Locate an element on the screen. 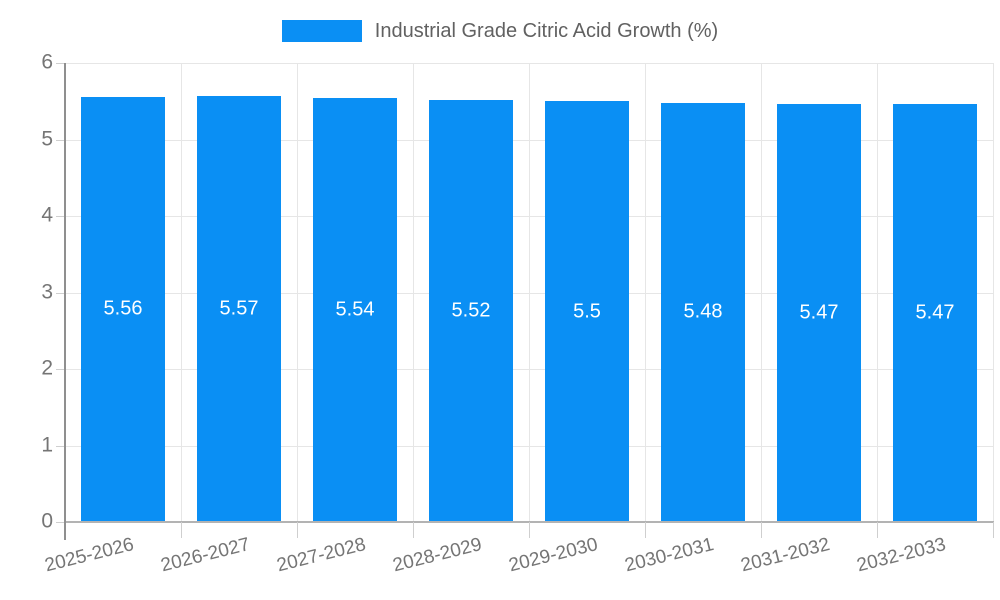 Image resolution: width=1000 pixels, height=600 pixels. x-tick-label: 2027-2028 is located at coordinates (321, 555).